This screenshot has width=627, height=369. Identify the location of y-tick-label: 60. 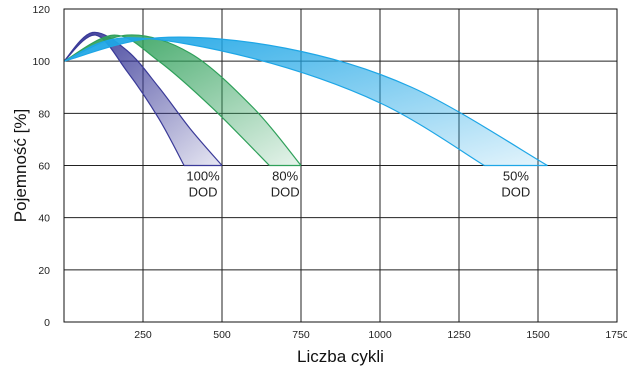
(44, 167).